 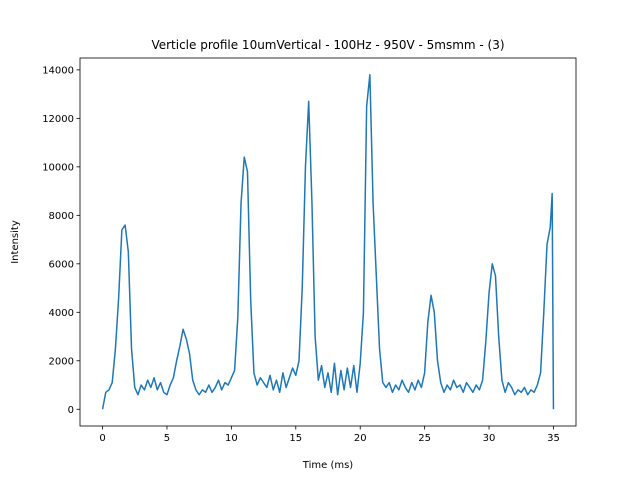 What do you see at coordinates (15, 242) in the screenshot?
I see `y-axis-label: Intensity` at bounding box center [15, 242].